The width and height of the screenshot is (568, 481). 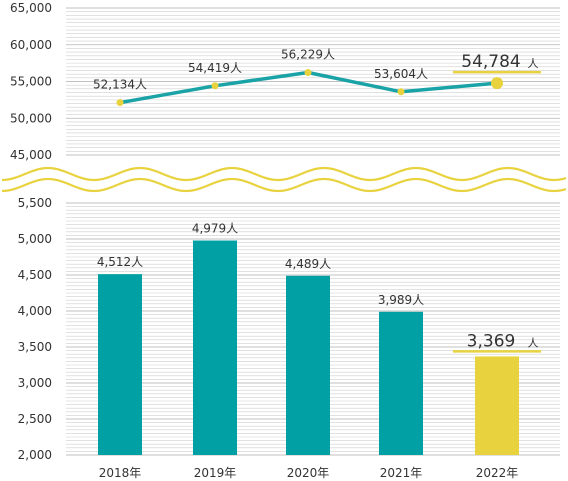 I want to click on x-tick-label: 2021年, so click(x=401, y=473).